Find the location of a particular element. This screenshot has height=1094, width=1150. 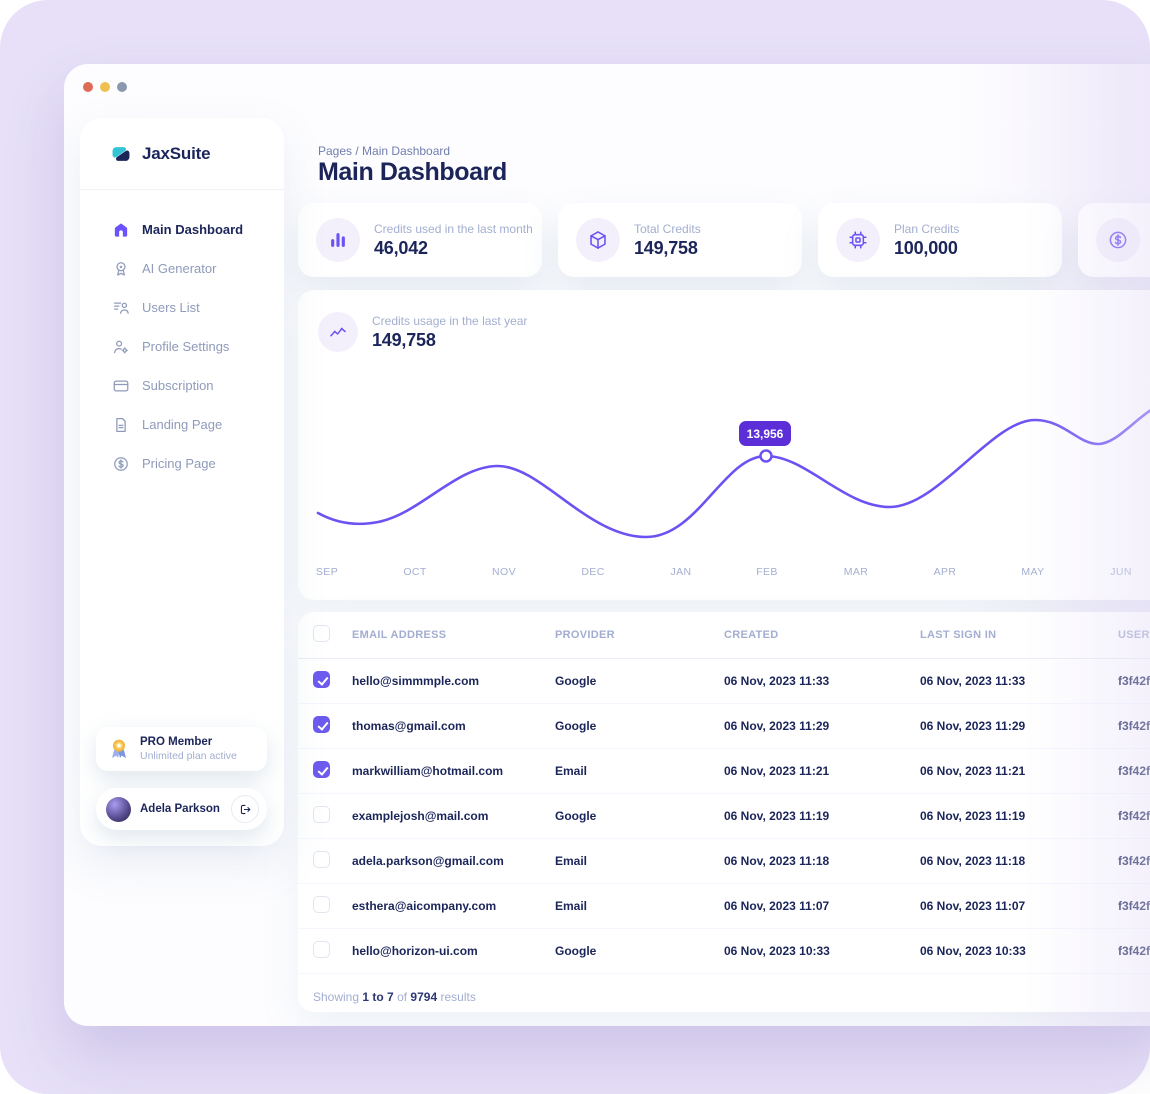

x-label-jan: JAN is located at coordinates (681, 572).